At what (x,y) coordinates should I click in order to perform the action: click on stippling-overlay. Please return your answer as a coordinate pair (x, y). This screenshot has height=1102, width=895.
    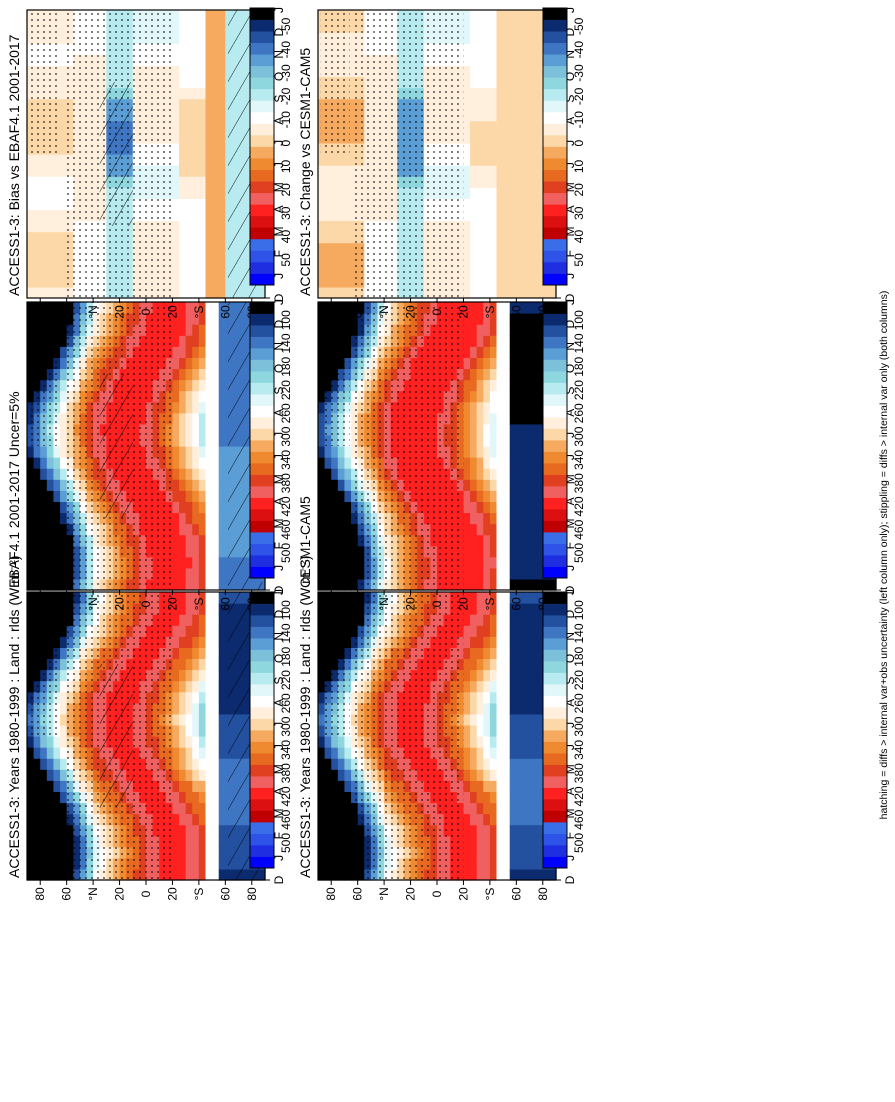
    Looking at the image, I should click on (44, 374).